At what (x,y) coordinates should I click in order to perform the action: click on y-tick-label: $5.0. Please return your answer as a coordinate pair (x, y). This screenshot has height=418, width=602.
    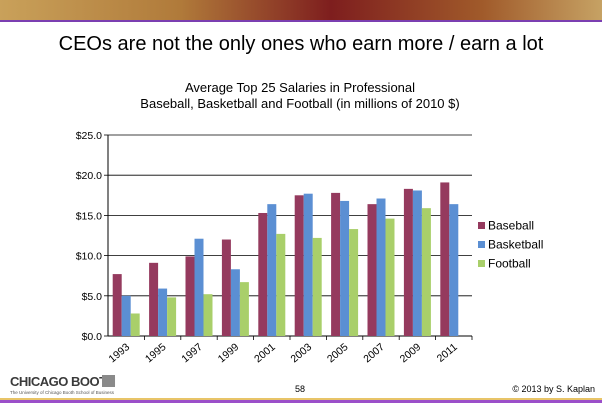
    Looking at the image, I should click on (92, 297).